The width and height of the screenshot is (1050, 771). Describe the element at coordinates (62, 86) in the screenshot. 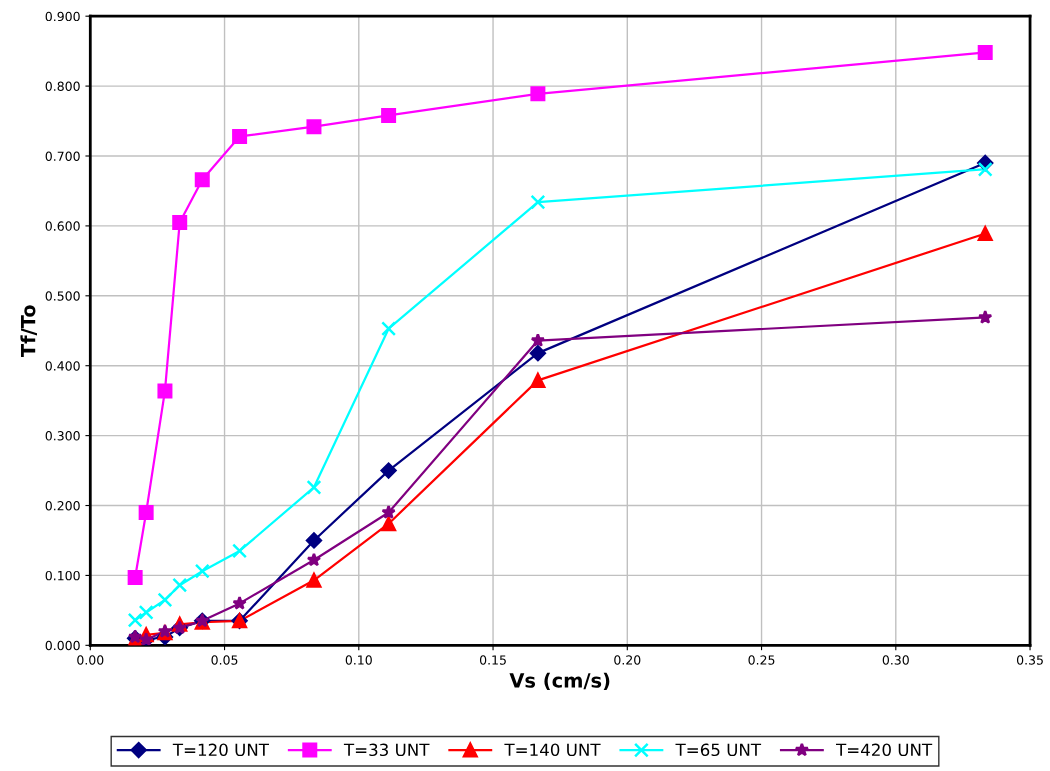

I see `y-tick-label: 0.800` at that location.